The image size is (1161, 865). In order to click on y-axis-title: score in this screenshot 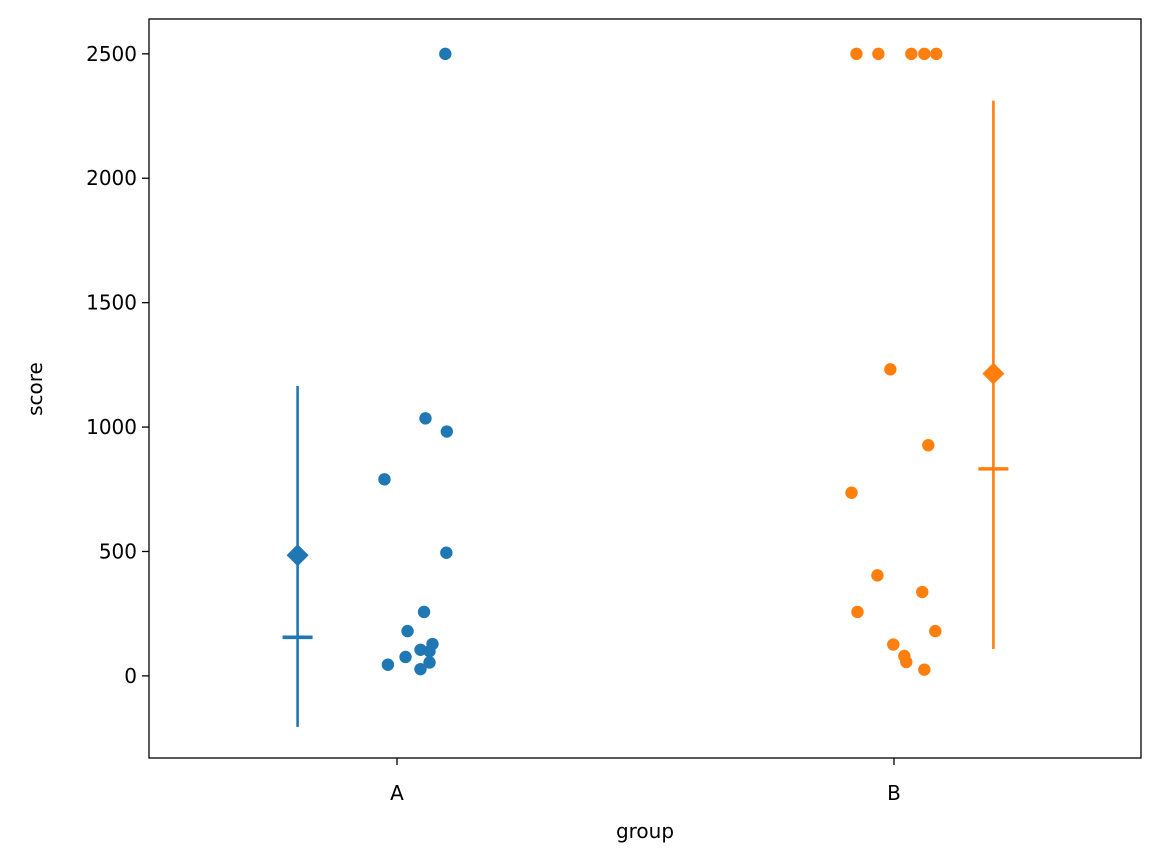, I will do `click(35, 389)`.